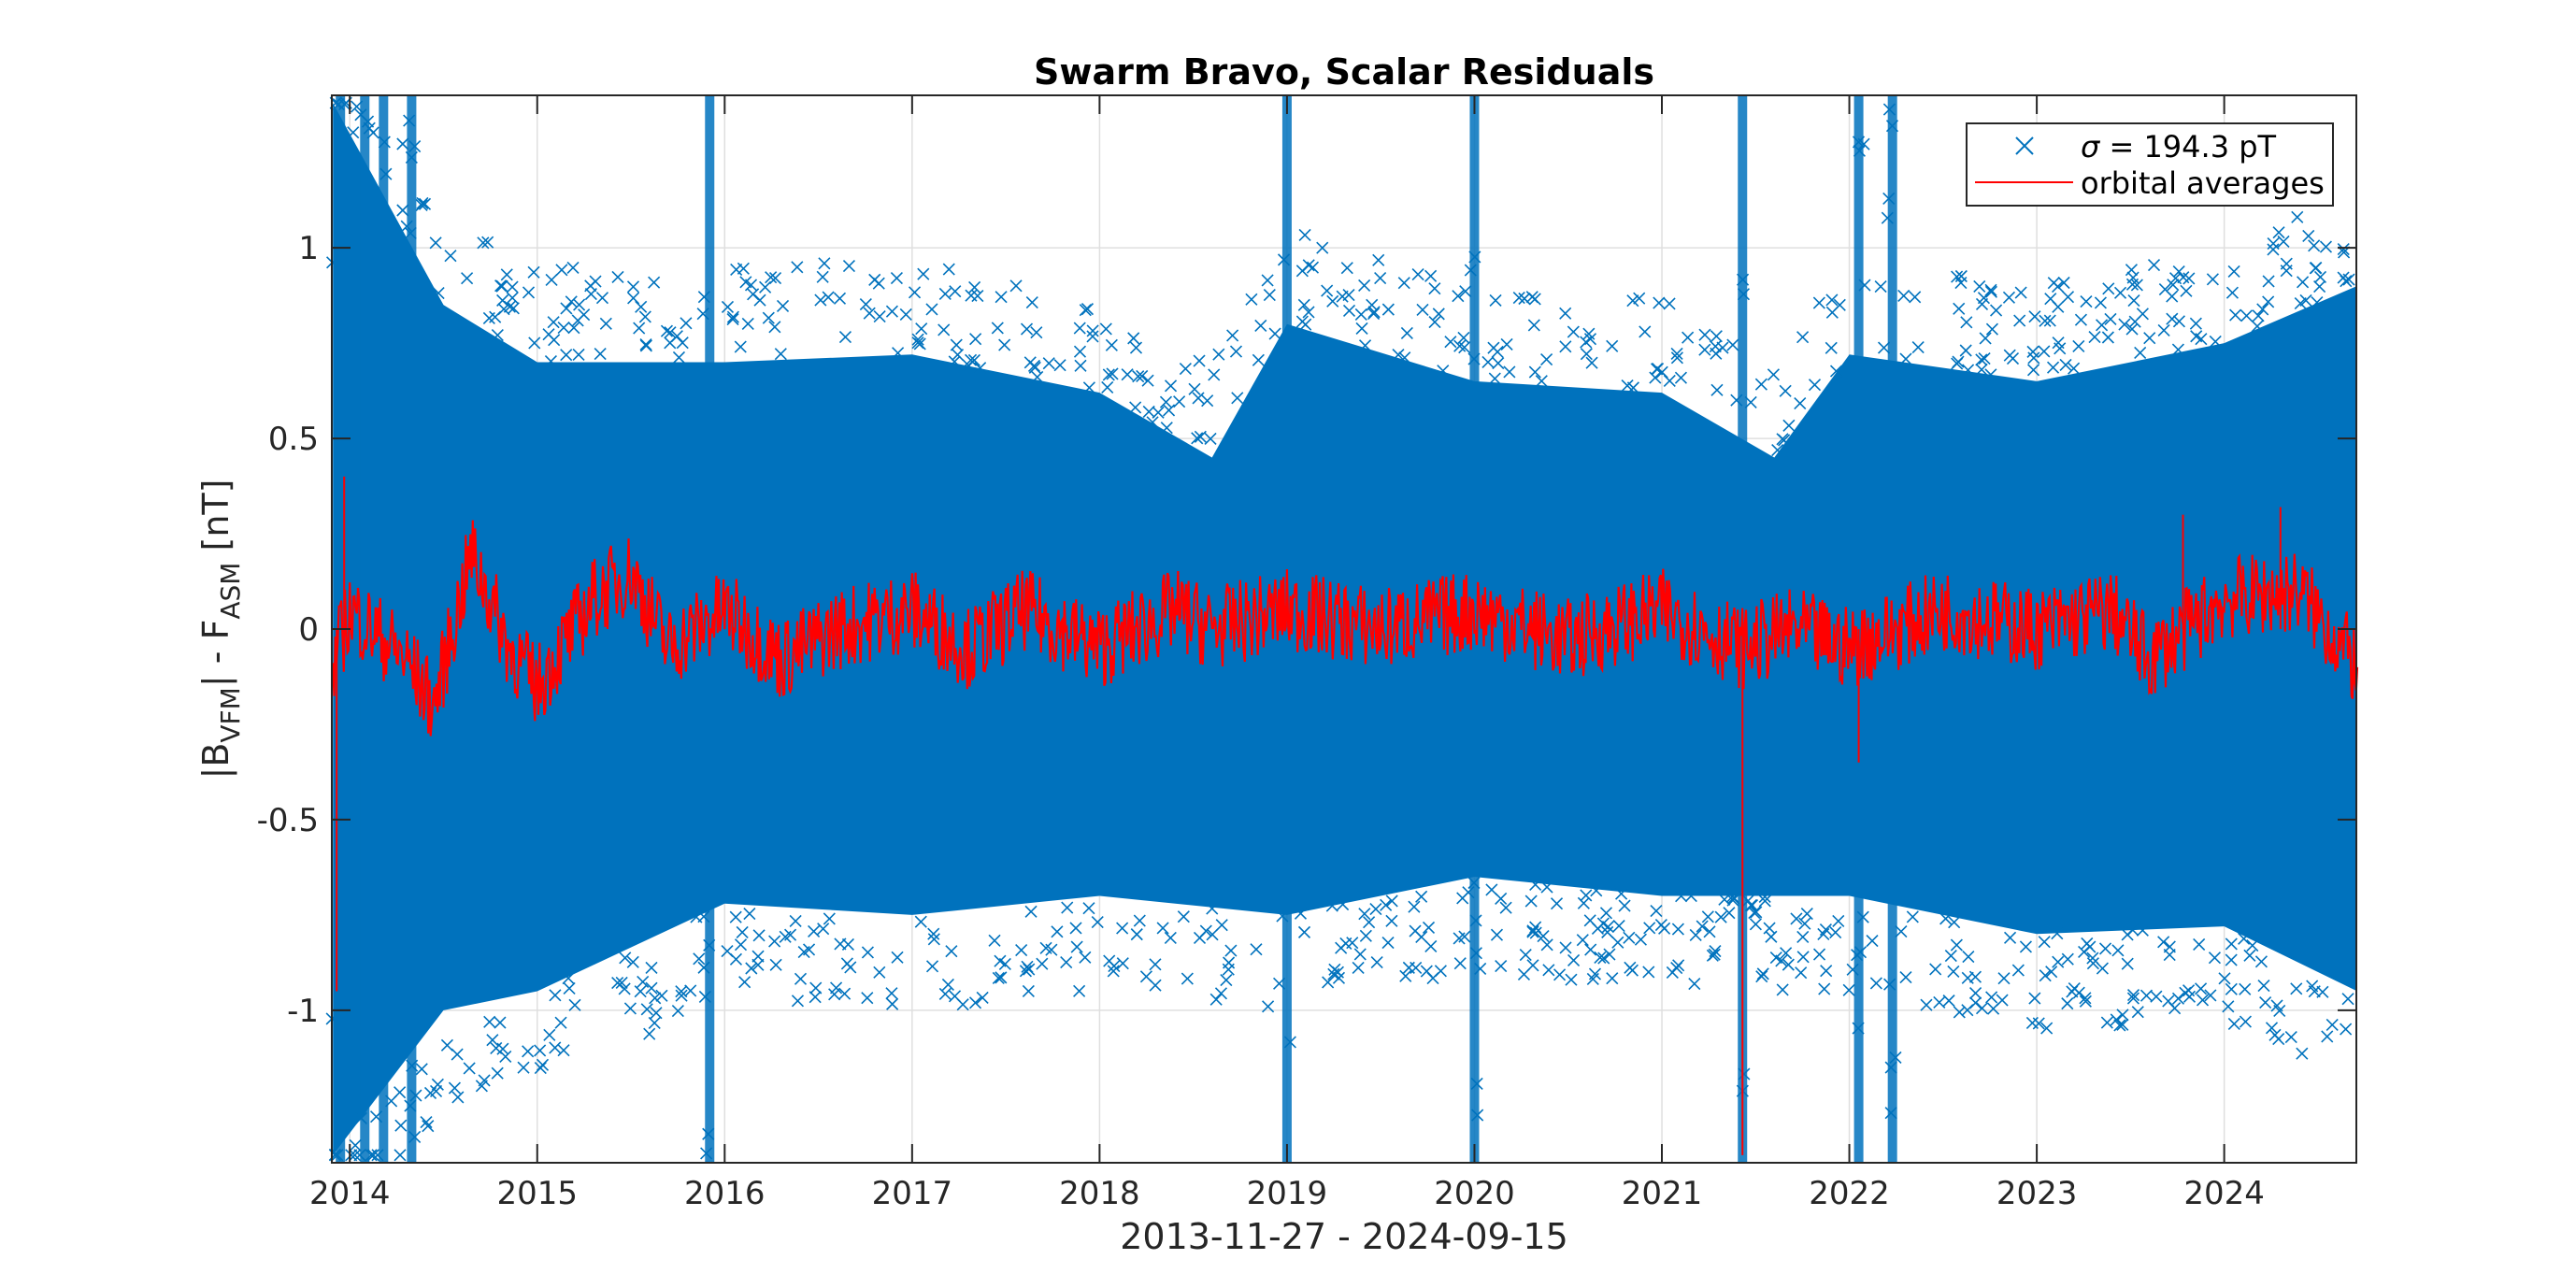 This screenshot has width=2576, height=1288. Describe the element at coordinates (215, 521) in the screenshot. I see `y-label-part3: [nT]` at that location.